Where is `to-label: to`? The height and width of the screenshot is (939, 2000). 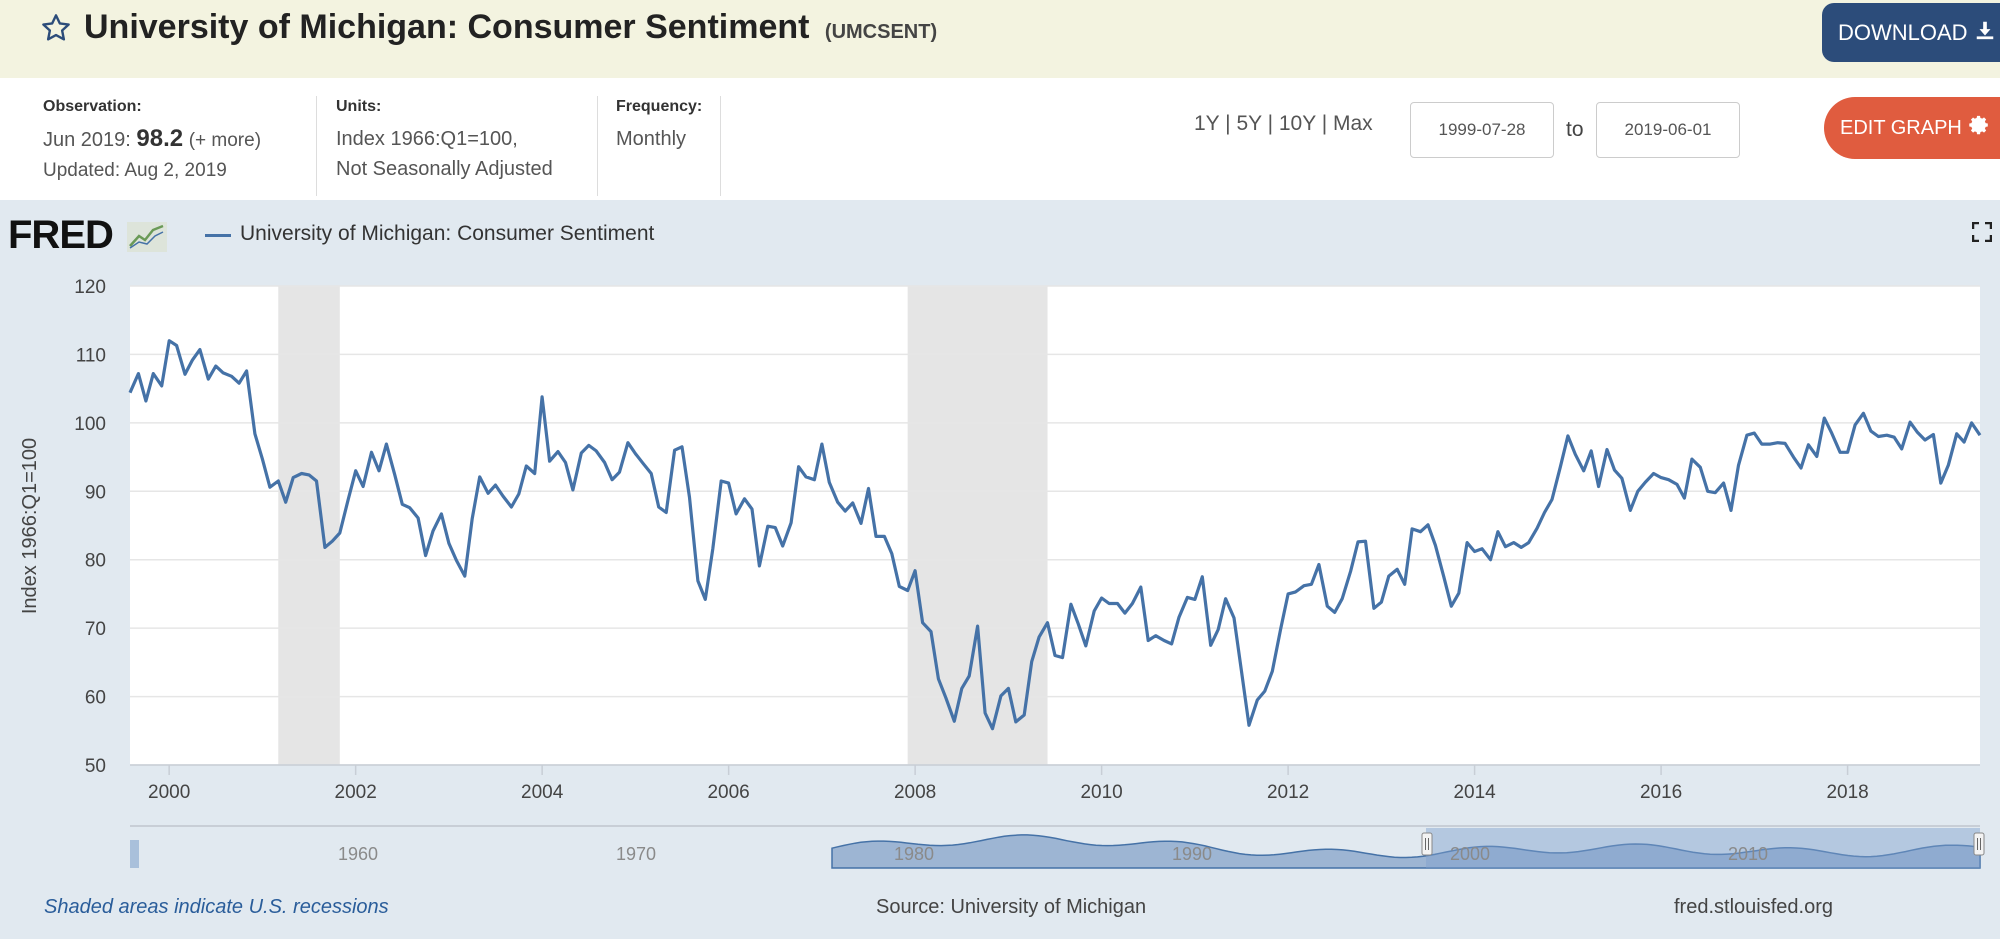
to-label: to is located at coordinates (1575, 129).